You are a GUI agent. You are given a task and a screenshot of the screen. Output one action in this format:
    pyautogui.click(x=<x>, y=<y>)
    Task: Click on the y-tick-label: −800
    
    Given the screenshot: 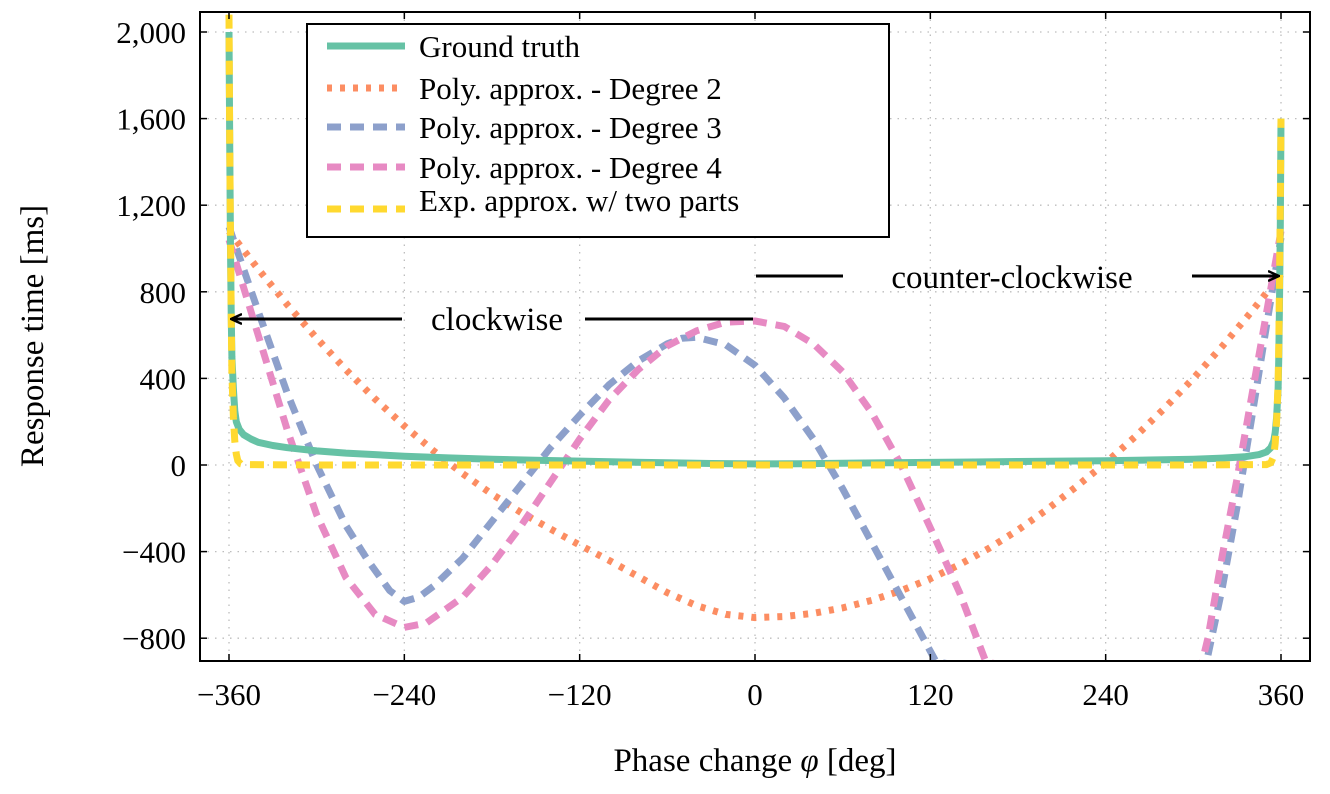 What is the action you would take?
    pyautogui.click(x=154, y=638)
    